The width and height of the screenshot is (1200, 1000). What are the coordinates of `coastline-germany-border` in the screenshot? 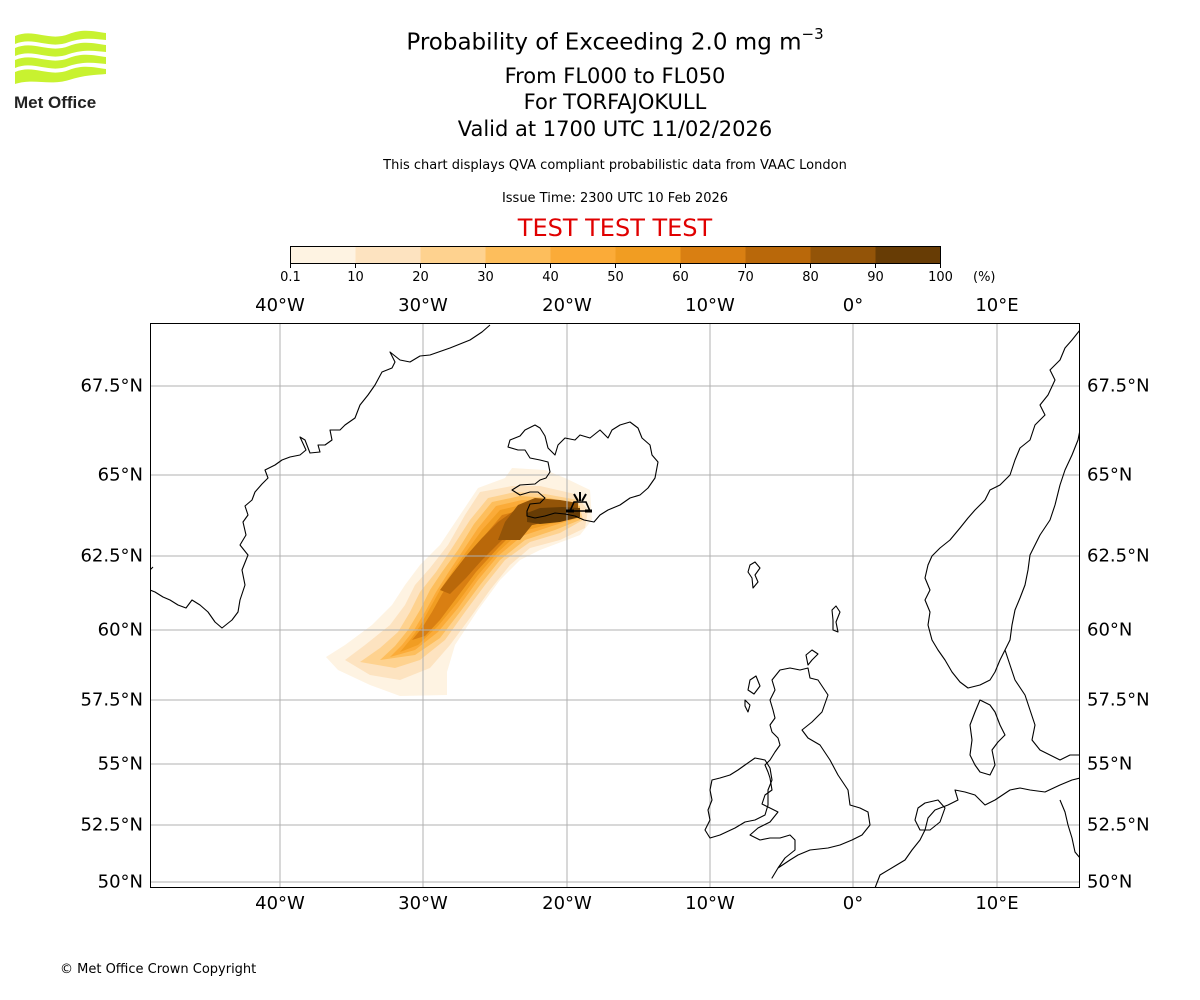 It's located at (1069, 829).